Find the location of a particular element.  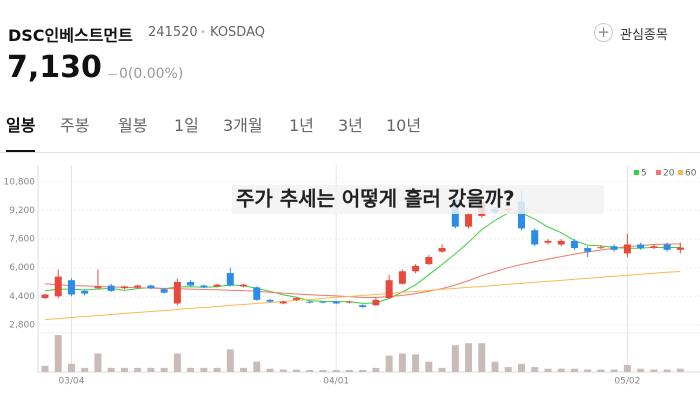

period-tab: 3년 is located at coordinates (350, 125).